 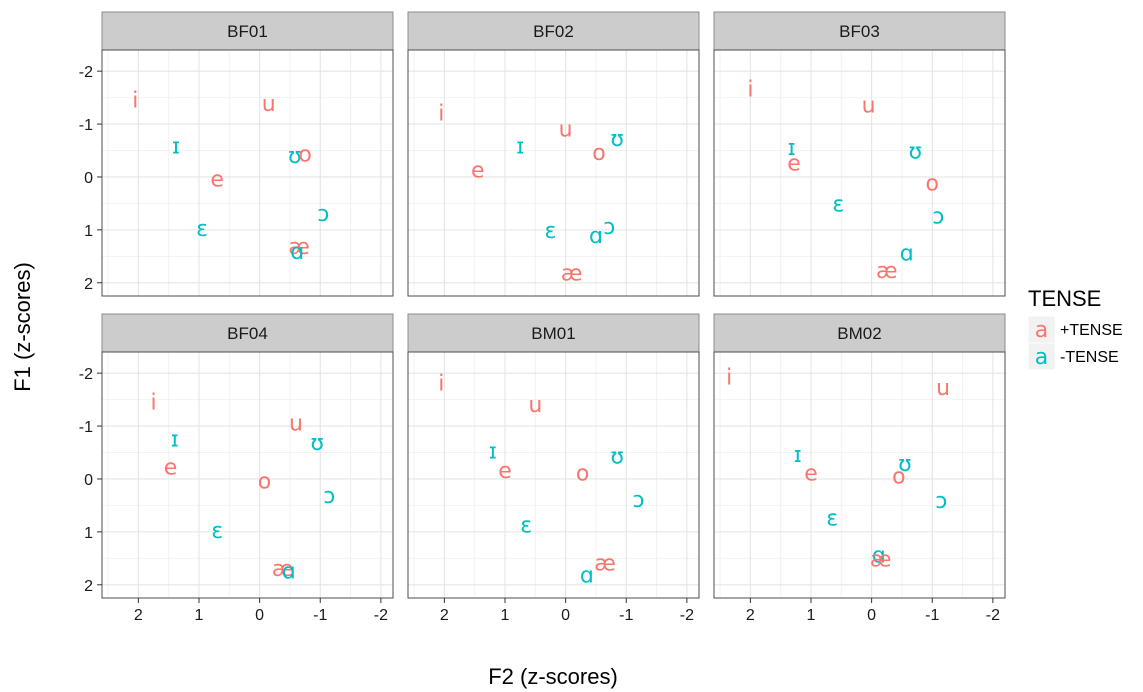 I want to click on legend: TENSE a +TENSE a -TENSE, so click(x=1075, y=328).